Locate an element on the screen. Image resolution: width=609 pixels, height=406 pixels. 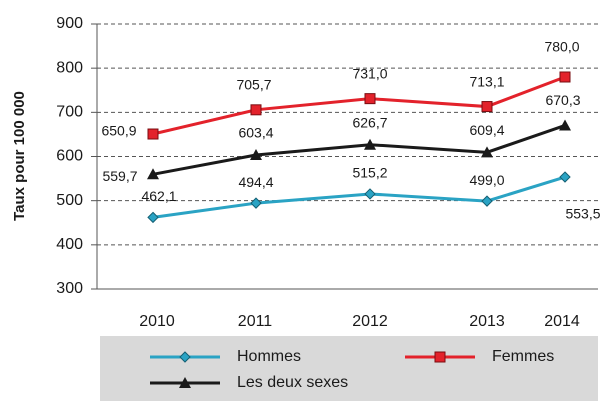
value-label: 559,7 is located at coordinates (119, 176).